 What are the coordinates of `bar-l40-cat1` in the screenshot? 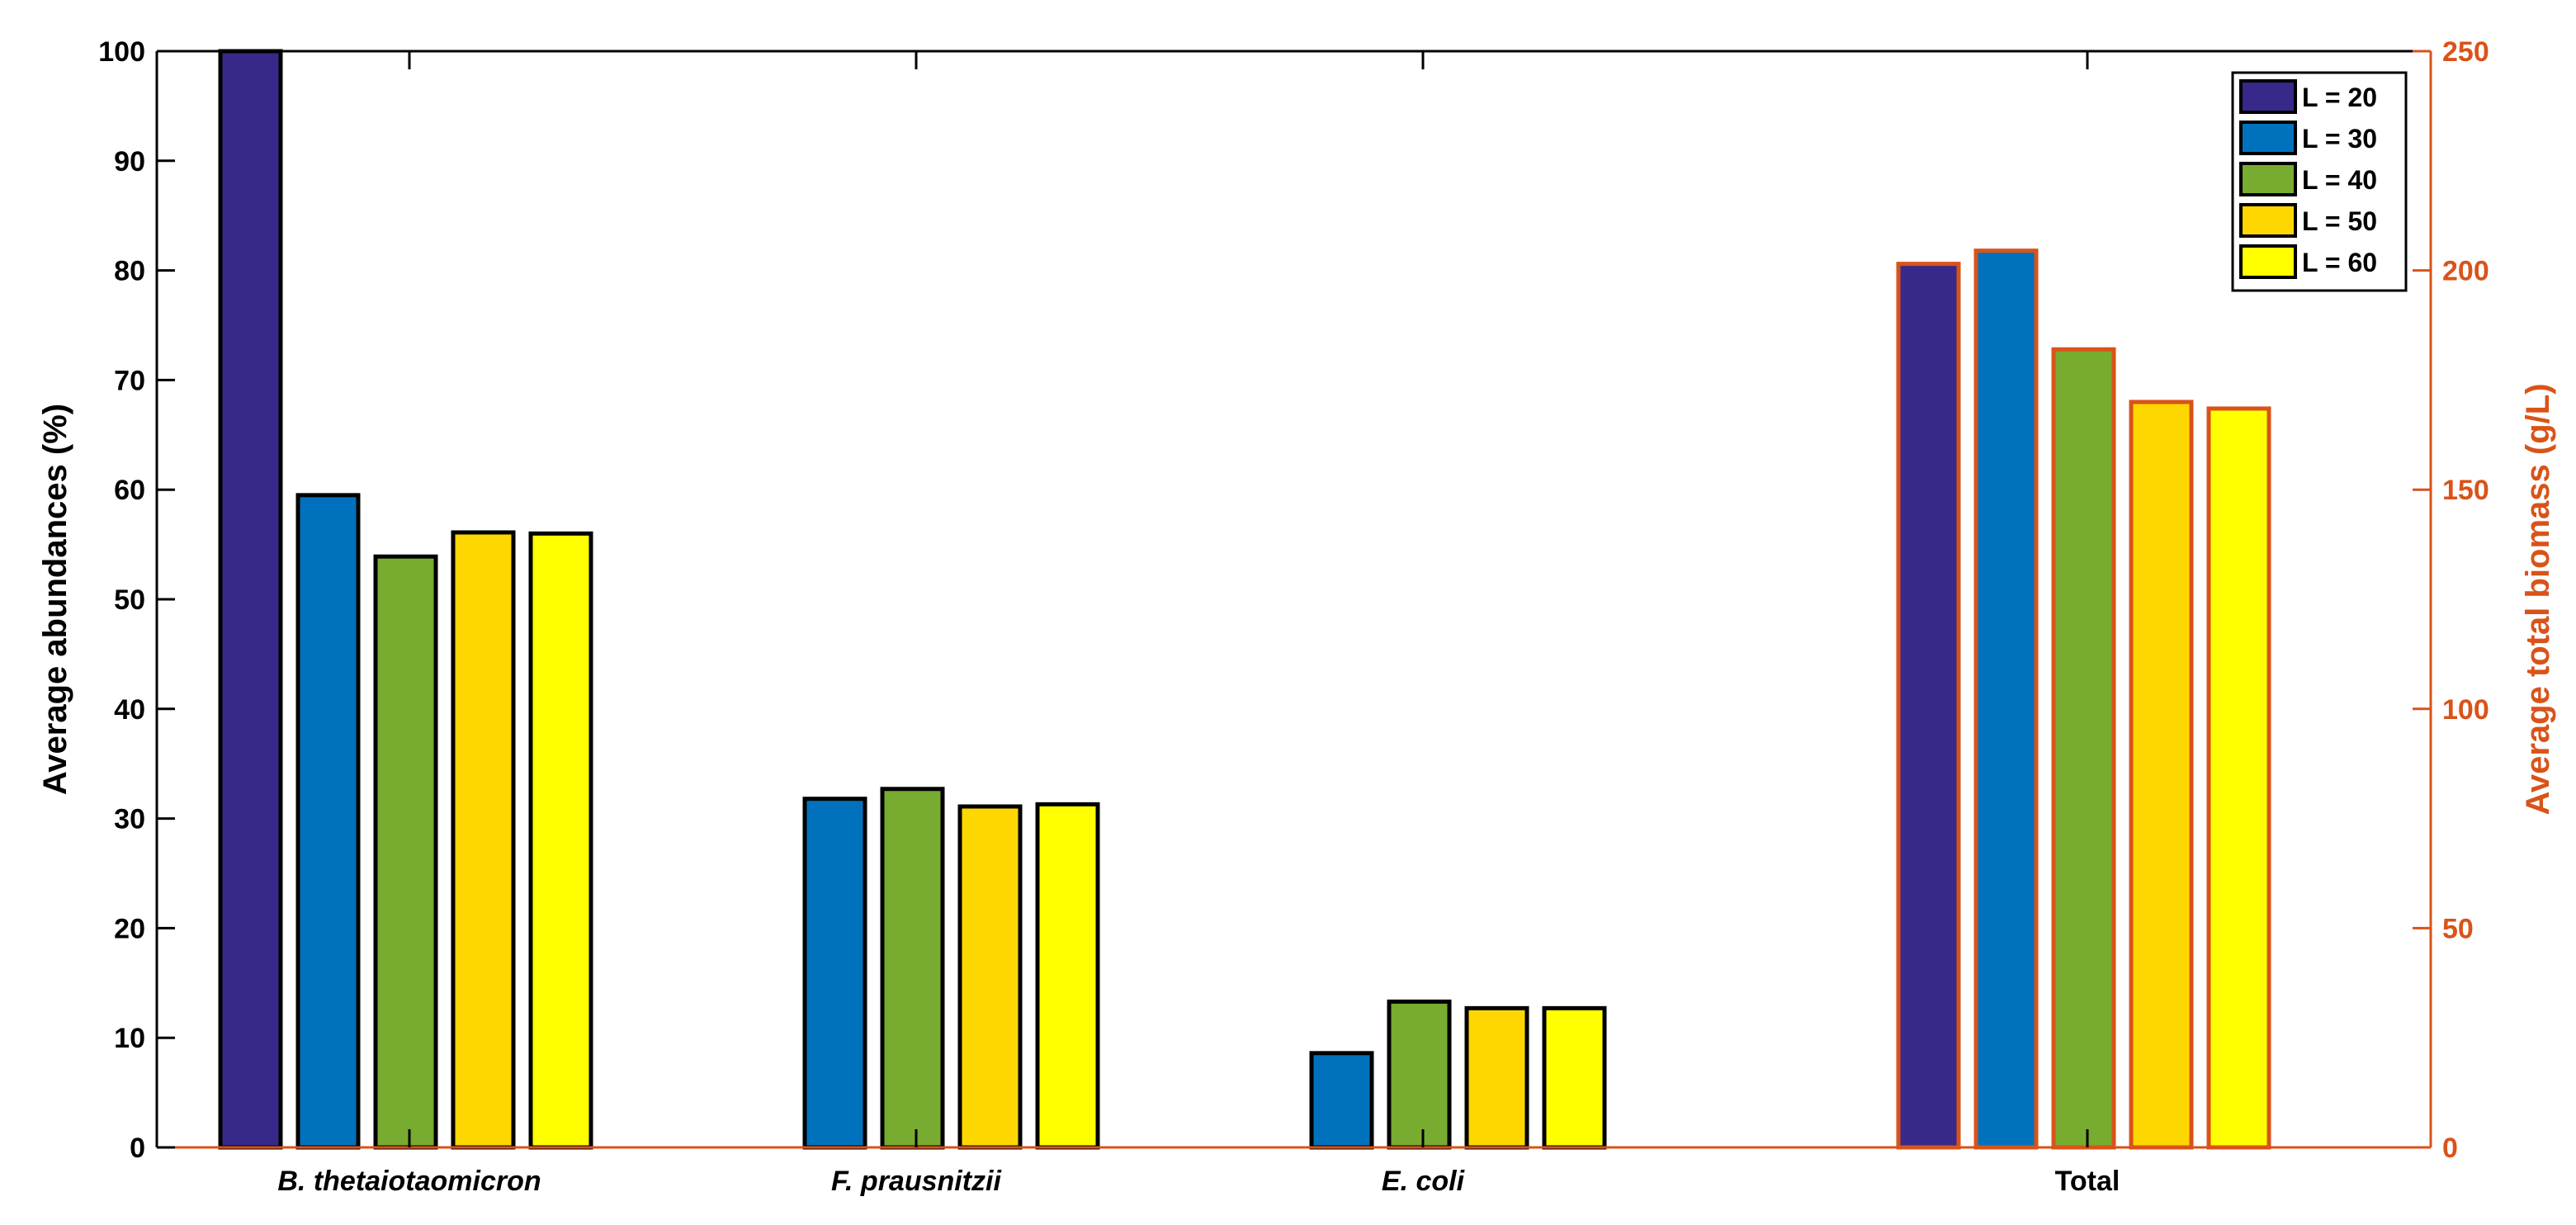 It's located at (912, 968).